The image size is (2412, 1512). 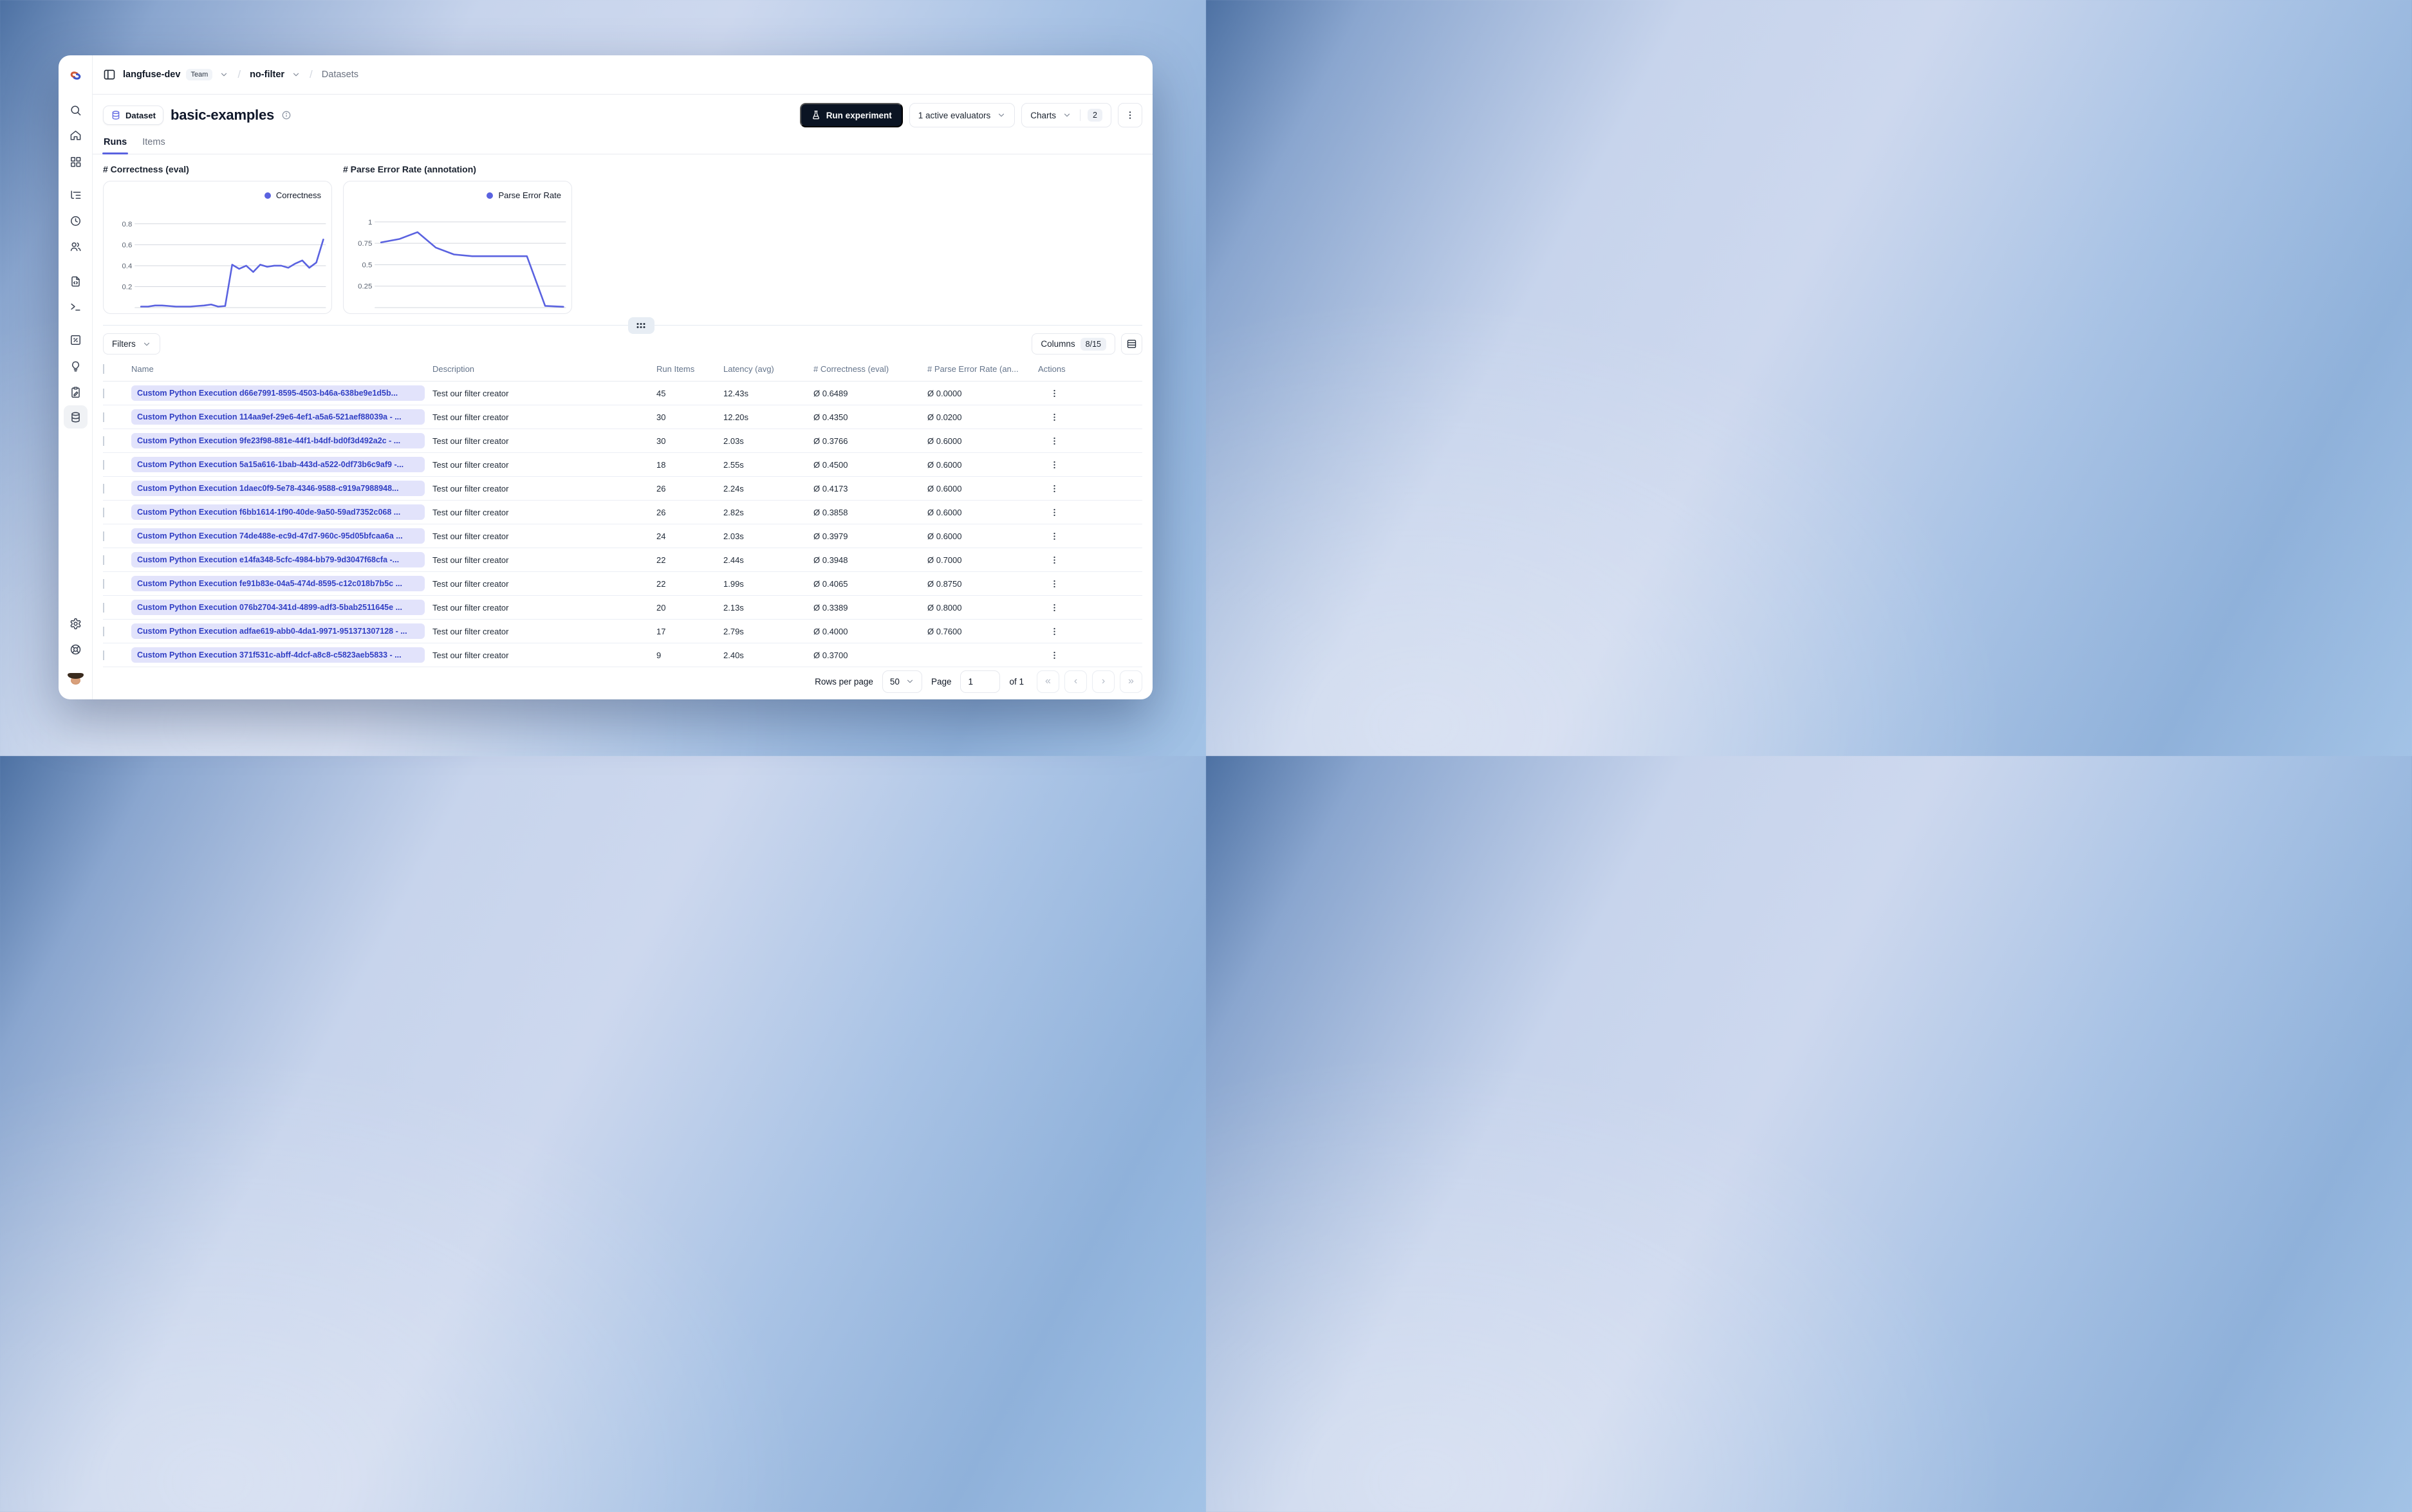 I want to click on search-icon, so click(x=76, y=110).